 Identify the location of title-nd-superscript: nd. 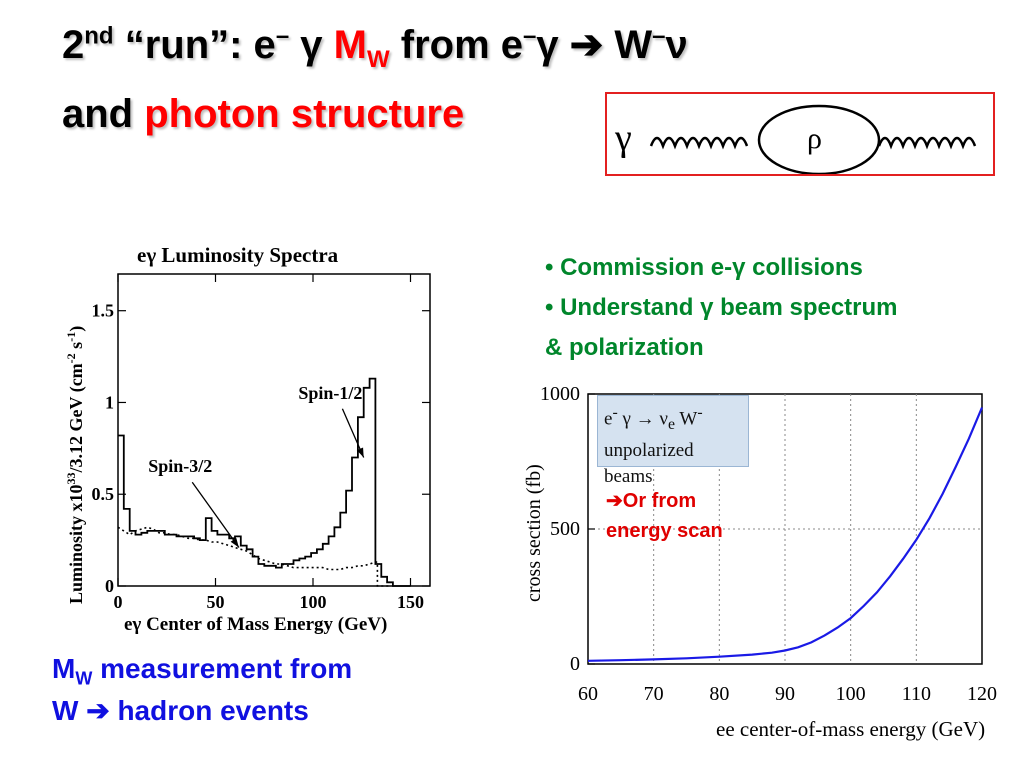
(99, 36).